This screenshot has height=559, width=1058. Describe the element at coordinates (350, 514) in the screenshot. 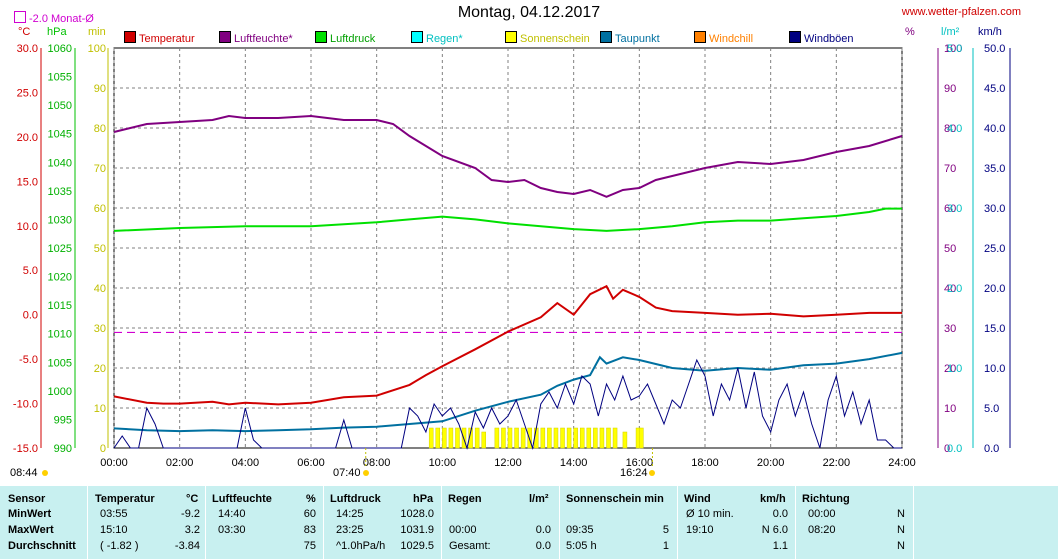

I see `table-cell-p-time: 14:25` at that location.